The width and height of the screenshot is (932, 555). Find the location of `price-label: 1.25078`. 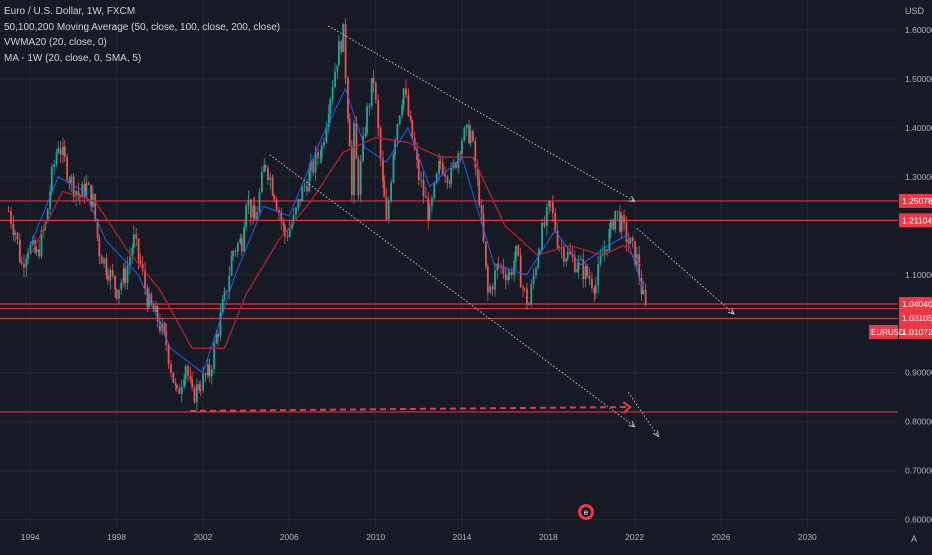

price-label: 1.25078 is located at coordinates (917, 201).